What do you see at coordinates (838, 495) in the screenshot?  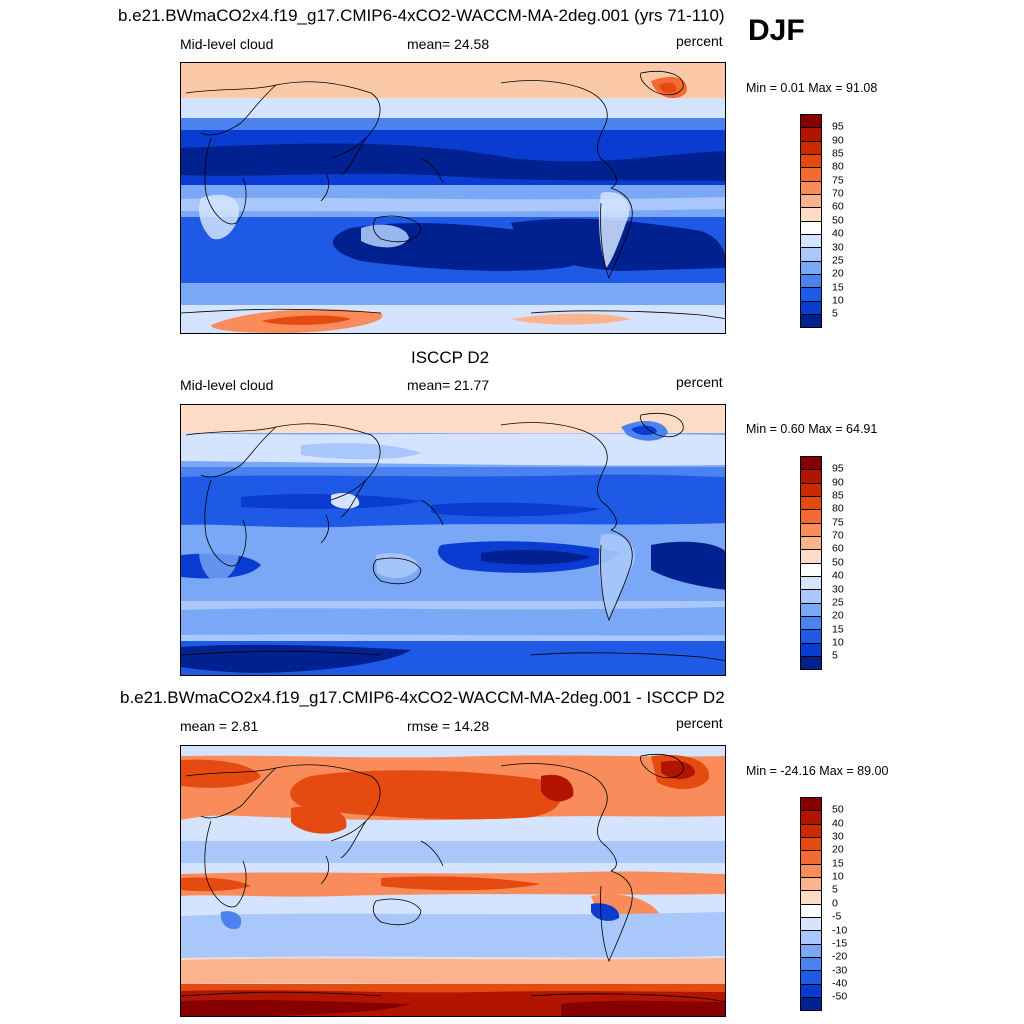 I see `colorbar-tick-label: 85` at bounding box center [838, 495].